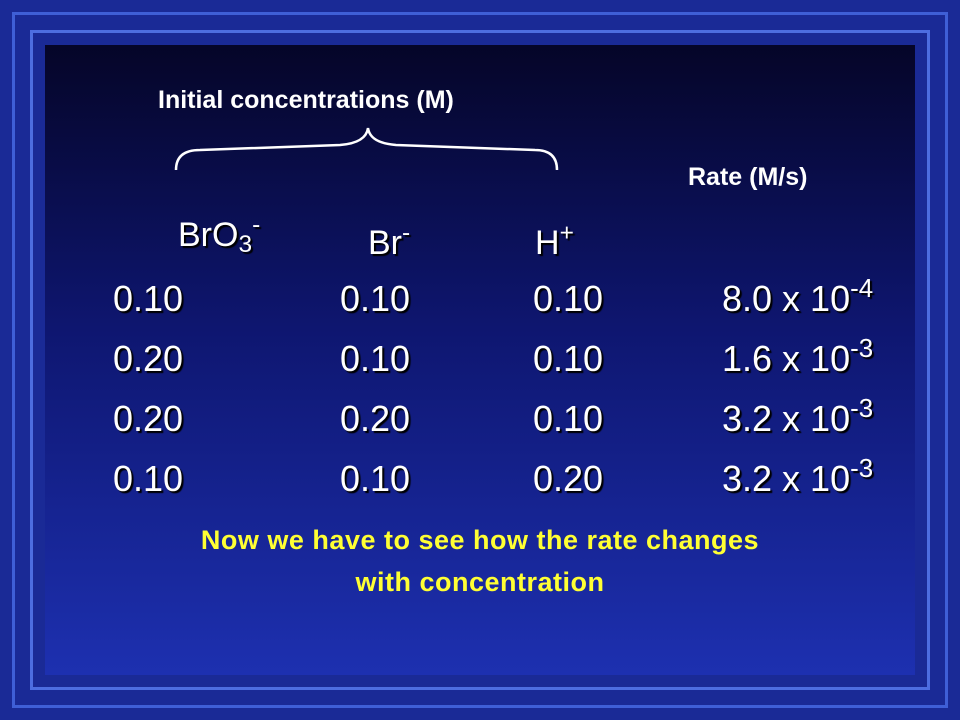 Image resolution: width=960 pixels, height=720 pixels. What do you see at coordinates (547, 243) in the screenshot?
I see `text-base: H` at bounding box center [547, 243].